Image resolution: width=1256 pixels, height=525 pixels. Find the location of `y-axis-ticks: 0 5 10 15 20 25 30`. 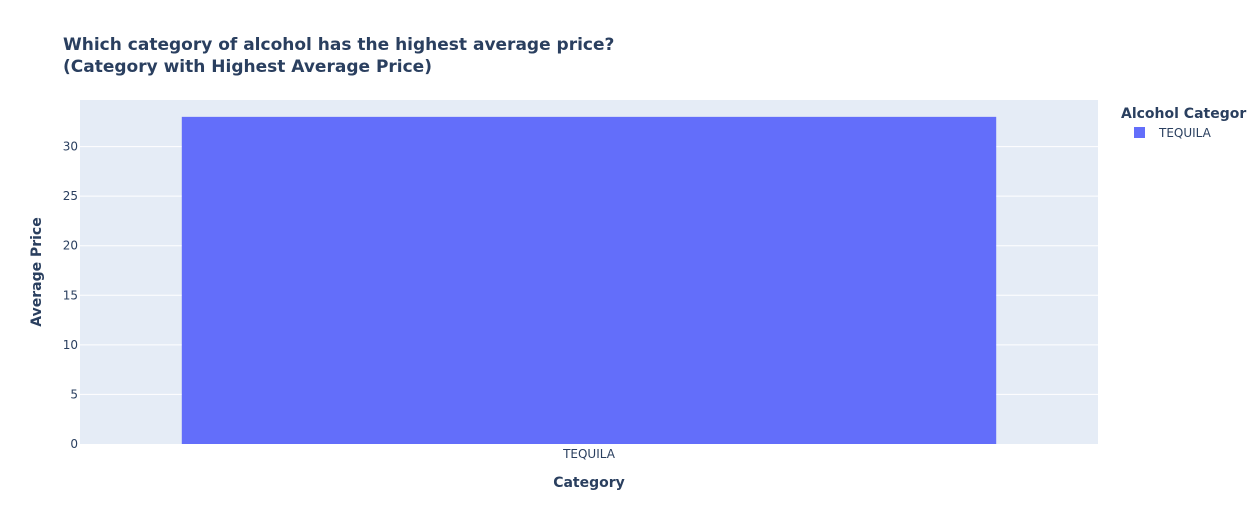

y-axis-ticks: 0 5 10 15 20 25 30 is located at coordinates (70, 295).